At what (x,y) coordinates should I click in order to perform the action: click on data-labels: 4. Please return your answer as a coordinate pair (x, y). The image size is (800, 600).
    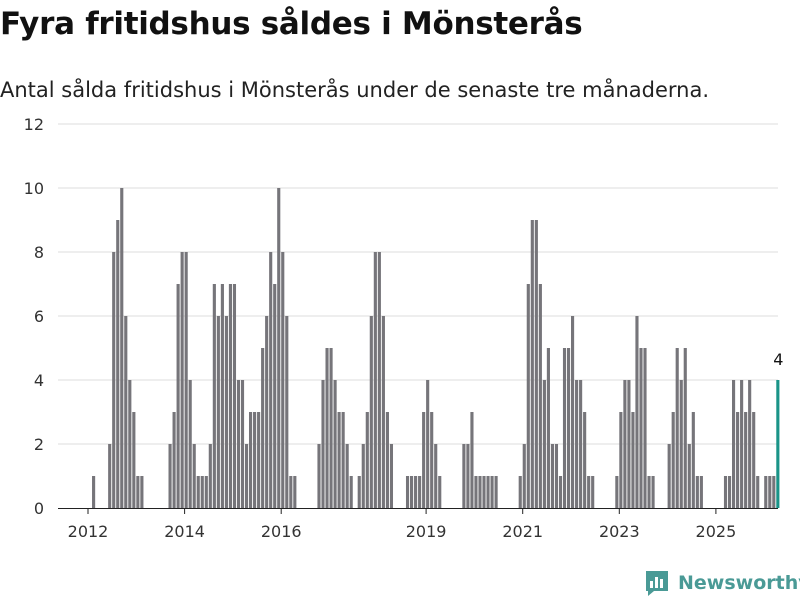
    Looking at the image, I should click on (778, 359).